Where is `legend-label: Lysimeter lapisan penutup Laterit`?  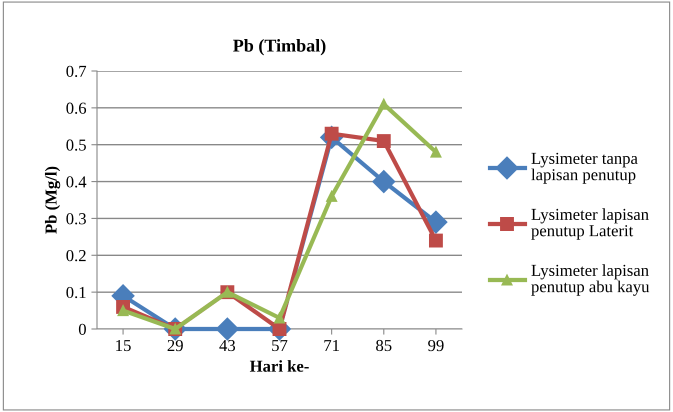 legend-label: Lysimeter lapisan penutup Laterit is located at coordinates (590, 224).